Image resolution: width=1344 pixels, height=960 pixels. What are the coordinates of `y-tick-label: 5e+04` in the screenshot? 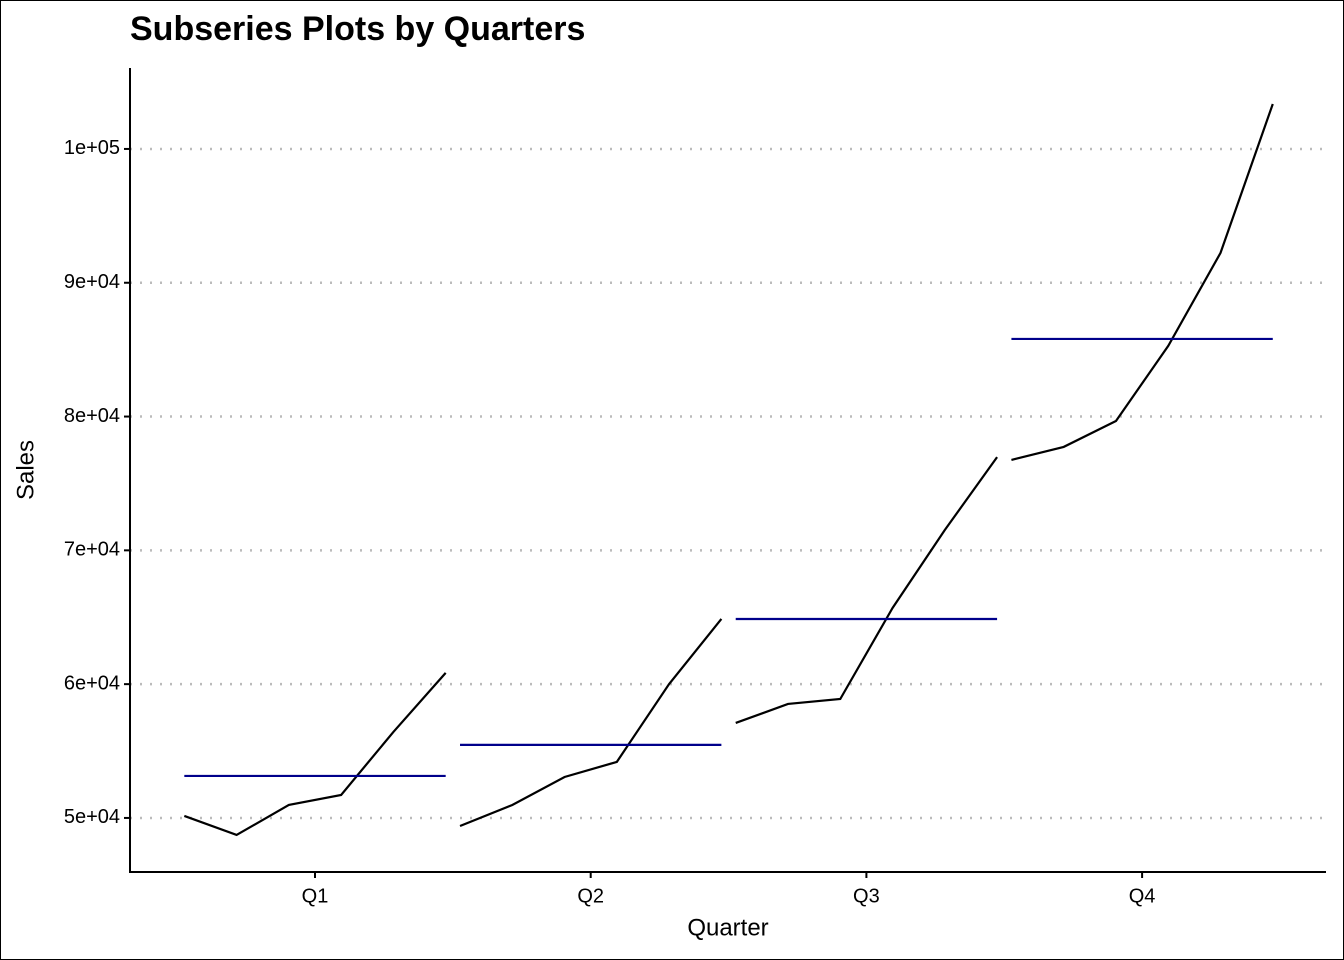 It's located at (92, 817).